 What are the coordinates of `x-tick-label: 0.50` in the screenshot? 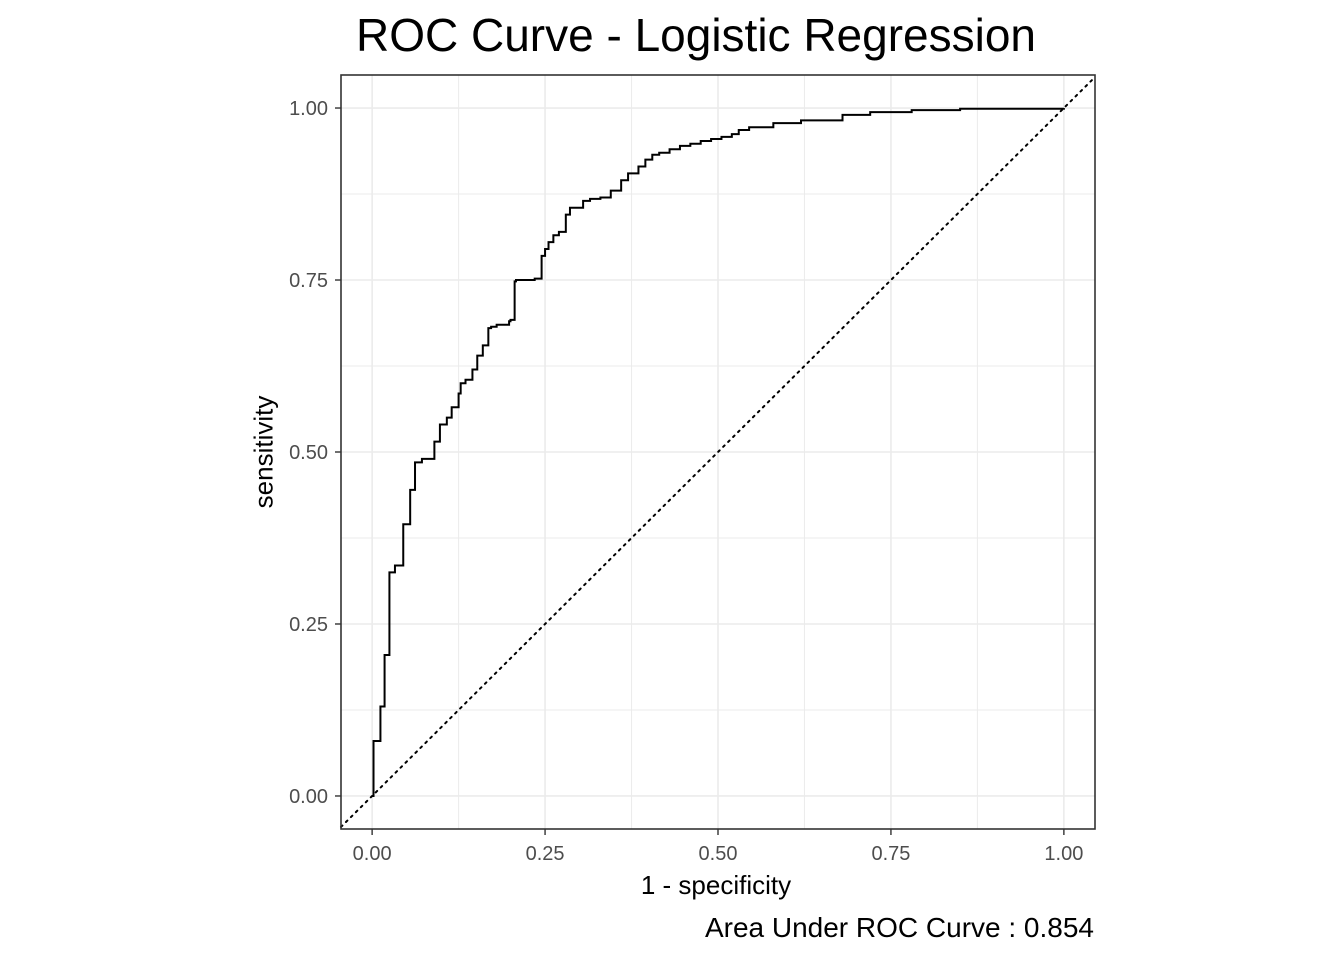 It's located at (718, 854).